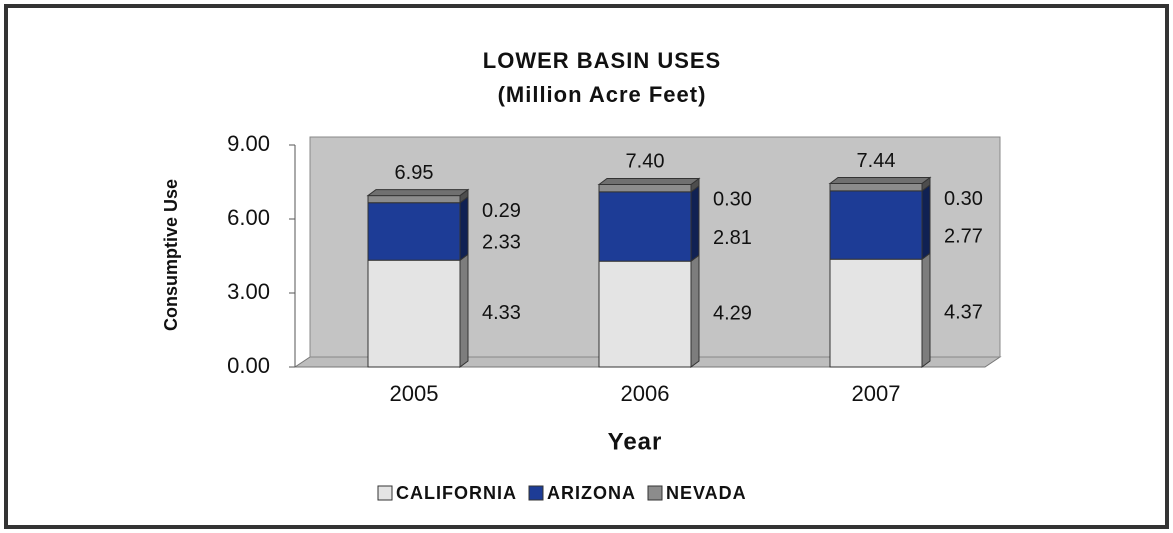  What do you see at coordinates (706, 493) in the screenshot?
I see `legend-label: NEVADA` at bounding box center [706, 493].